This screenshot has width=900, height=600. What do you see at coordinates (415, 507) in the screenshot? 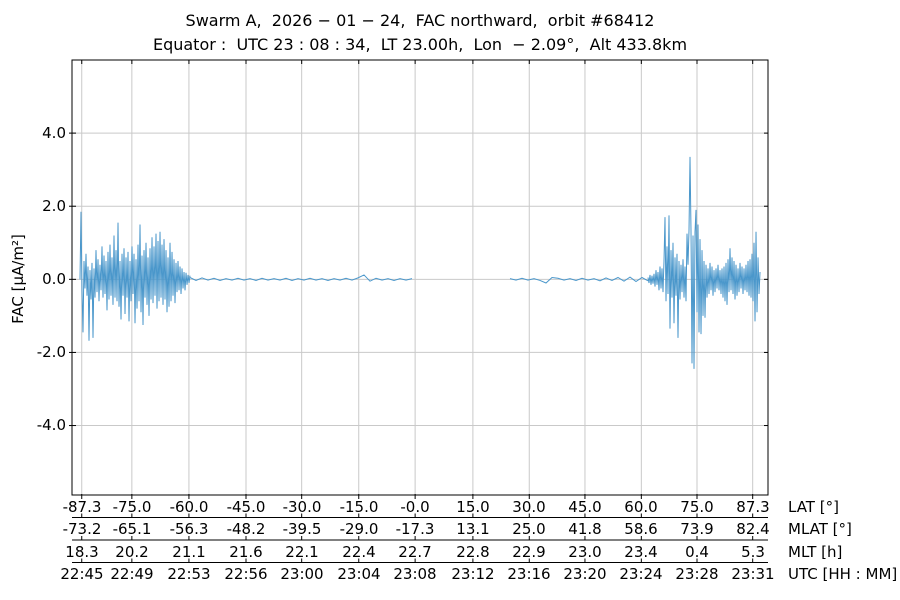
I see `x-tick-label: -0.0` at bounding box center [415, 507].